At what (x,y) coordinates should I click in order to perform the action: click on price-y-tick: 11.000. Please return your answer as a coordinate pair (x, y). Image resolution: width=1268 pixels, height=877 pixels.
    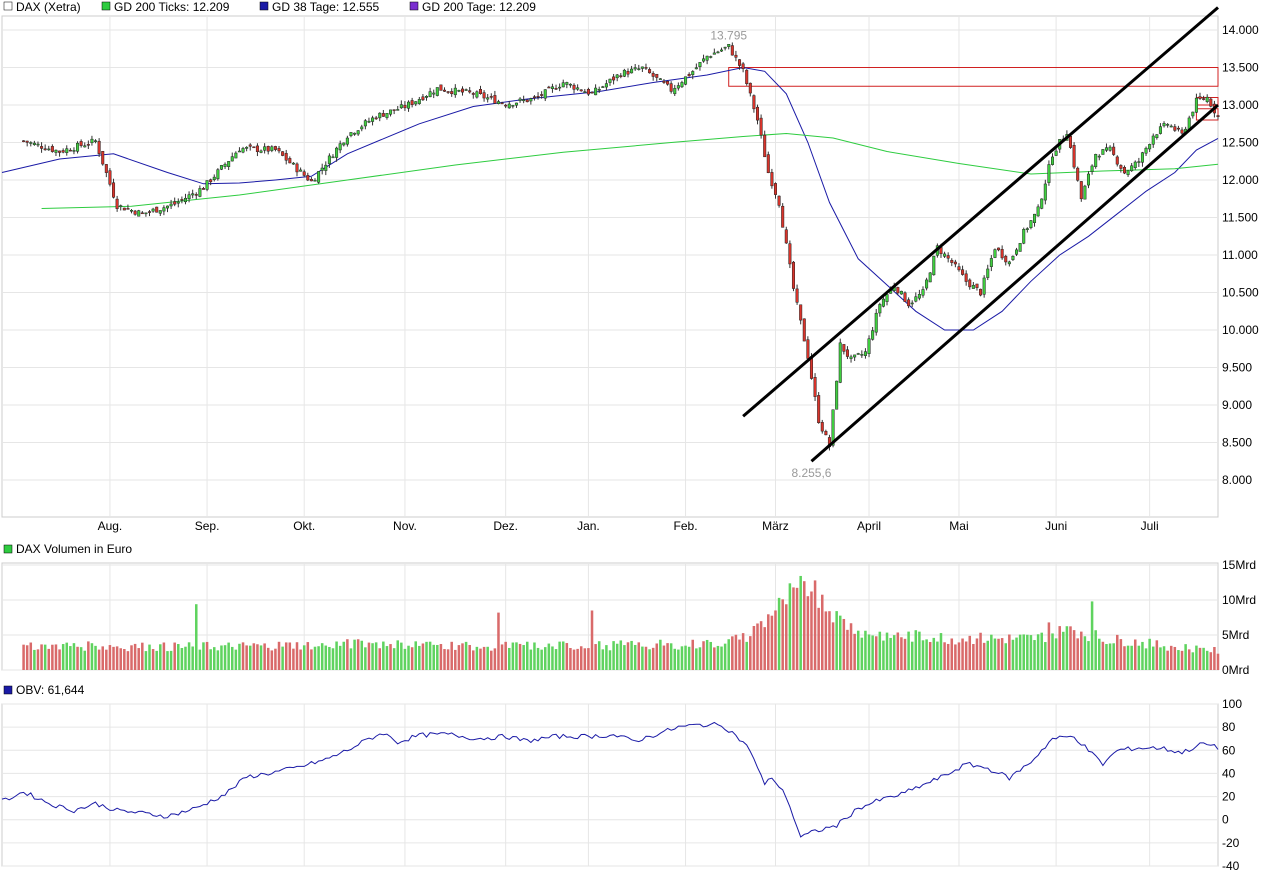
    Looking at the image, I should click on (1240, 255).